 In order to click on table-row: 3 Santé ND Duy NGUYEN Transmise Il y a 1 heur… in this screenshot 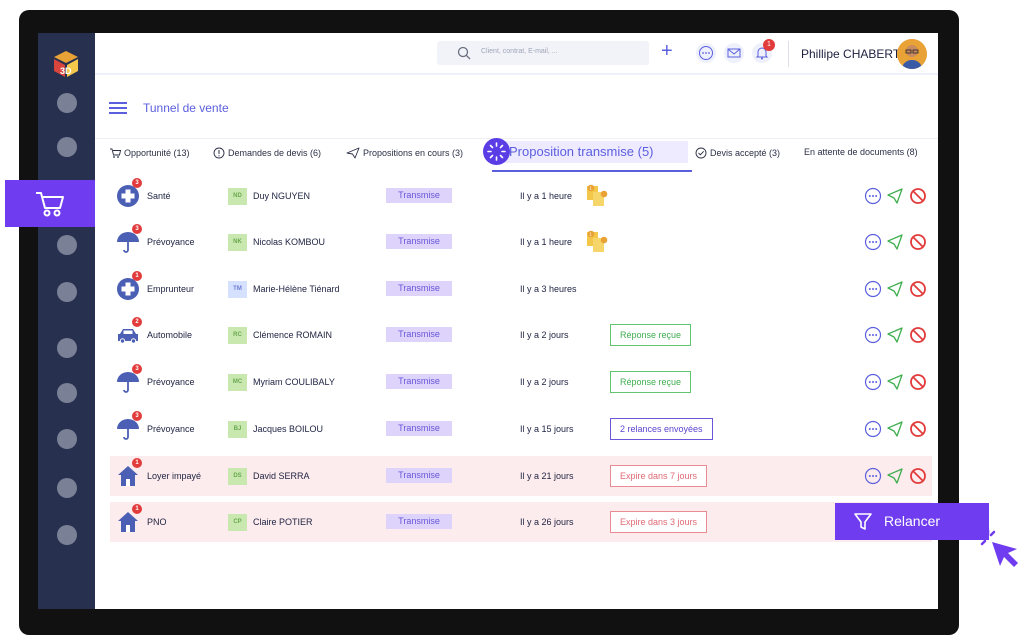, I will do `click(521, 196)`.